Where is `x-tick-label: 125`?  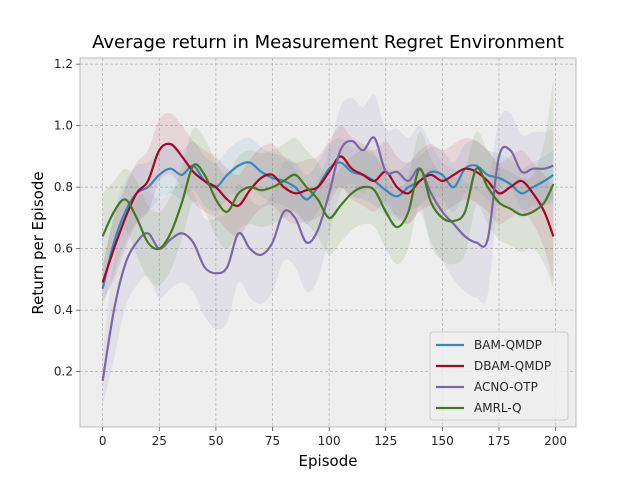 x-tick-label: 125 is located at coordinates (385, 441).